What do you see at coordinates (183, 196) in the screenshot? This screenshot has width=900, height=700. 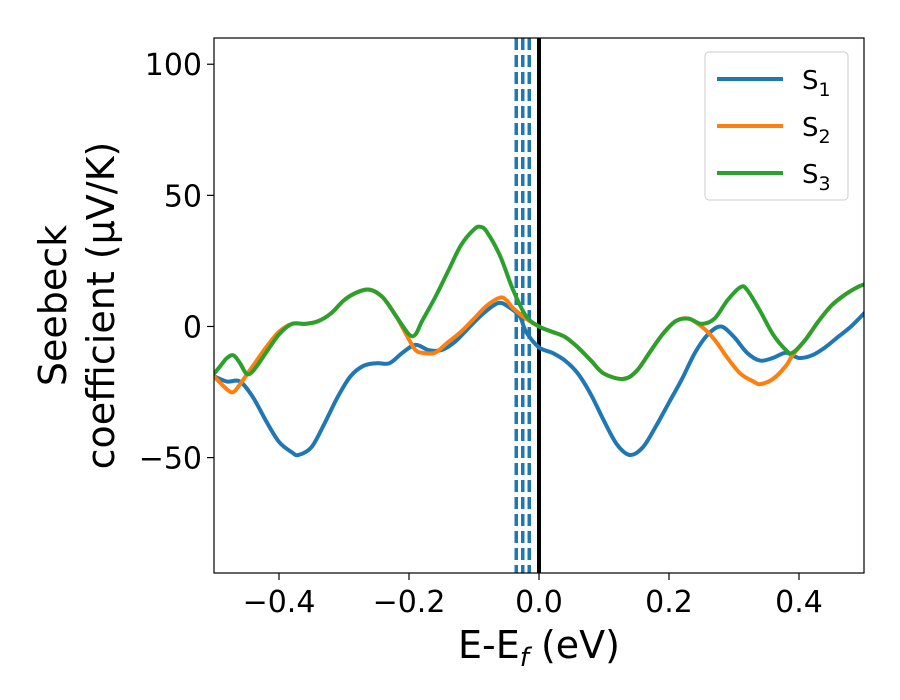 I see `y-tick-label: 50` at bounding box center [183, 196].